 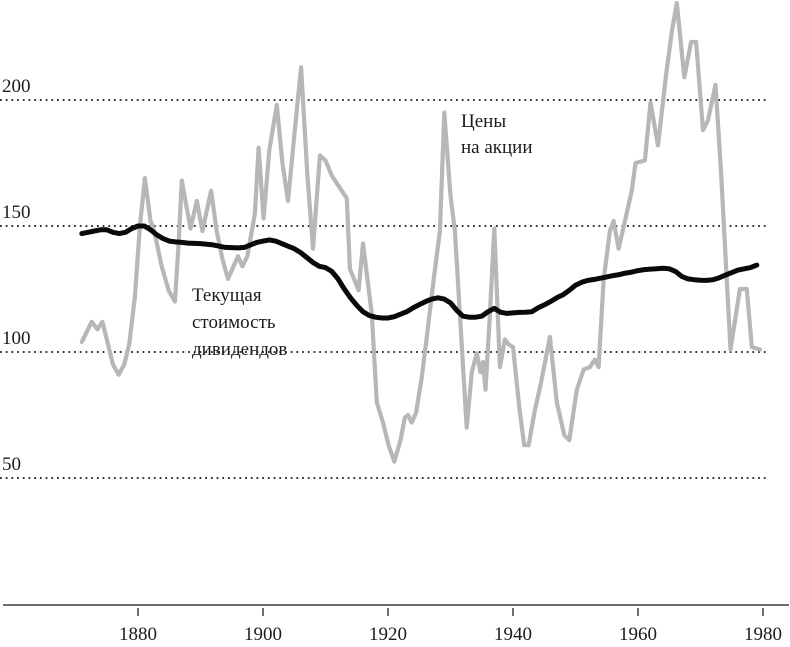 What do you see at coordinates (138, 634) in the screenshot?
I see `x-axis-label-1880: 1880` at bounding box center [138, 634].